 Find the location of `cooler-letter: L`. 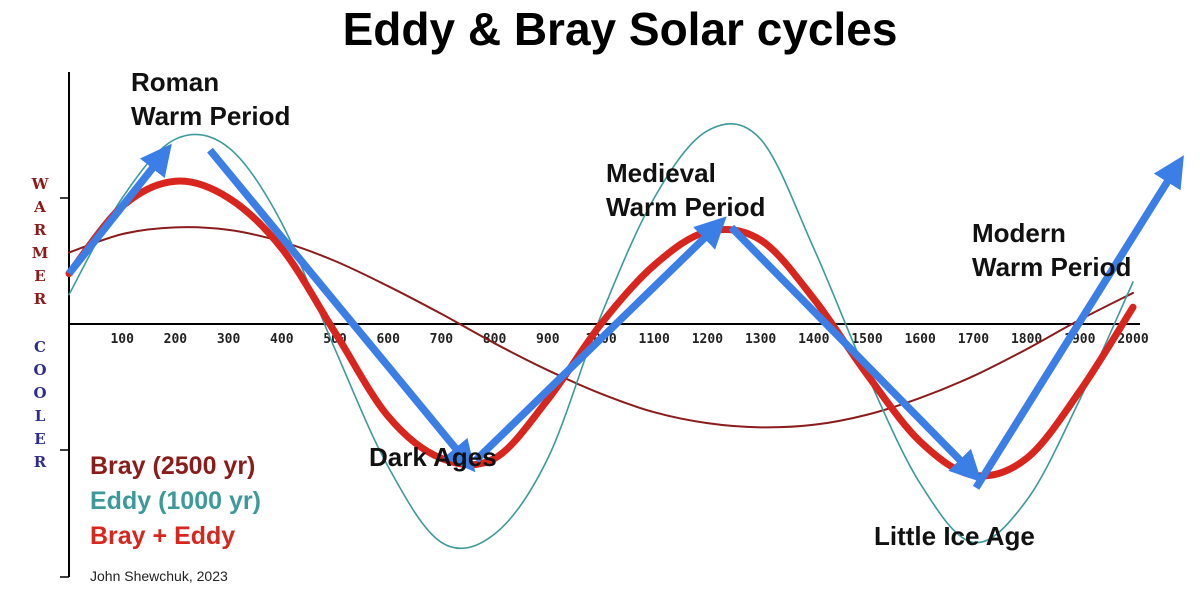

cooler-letter: L is located at coordinates (40, 416).